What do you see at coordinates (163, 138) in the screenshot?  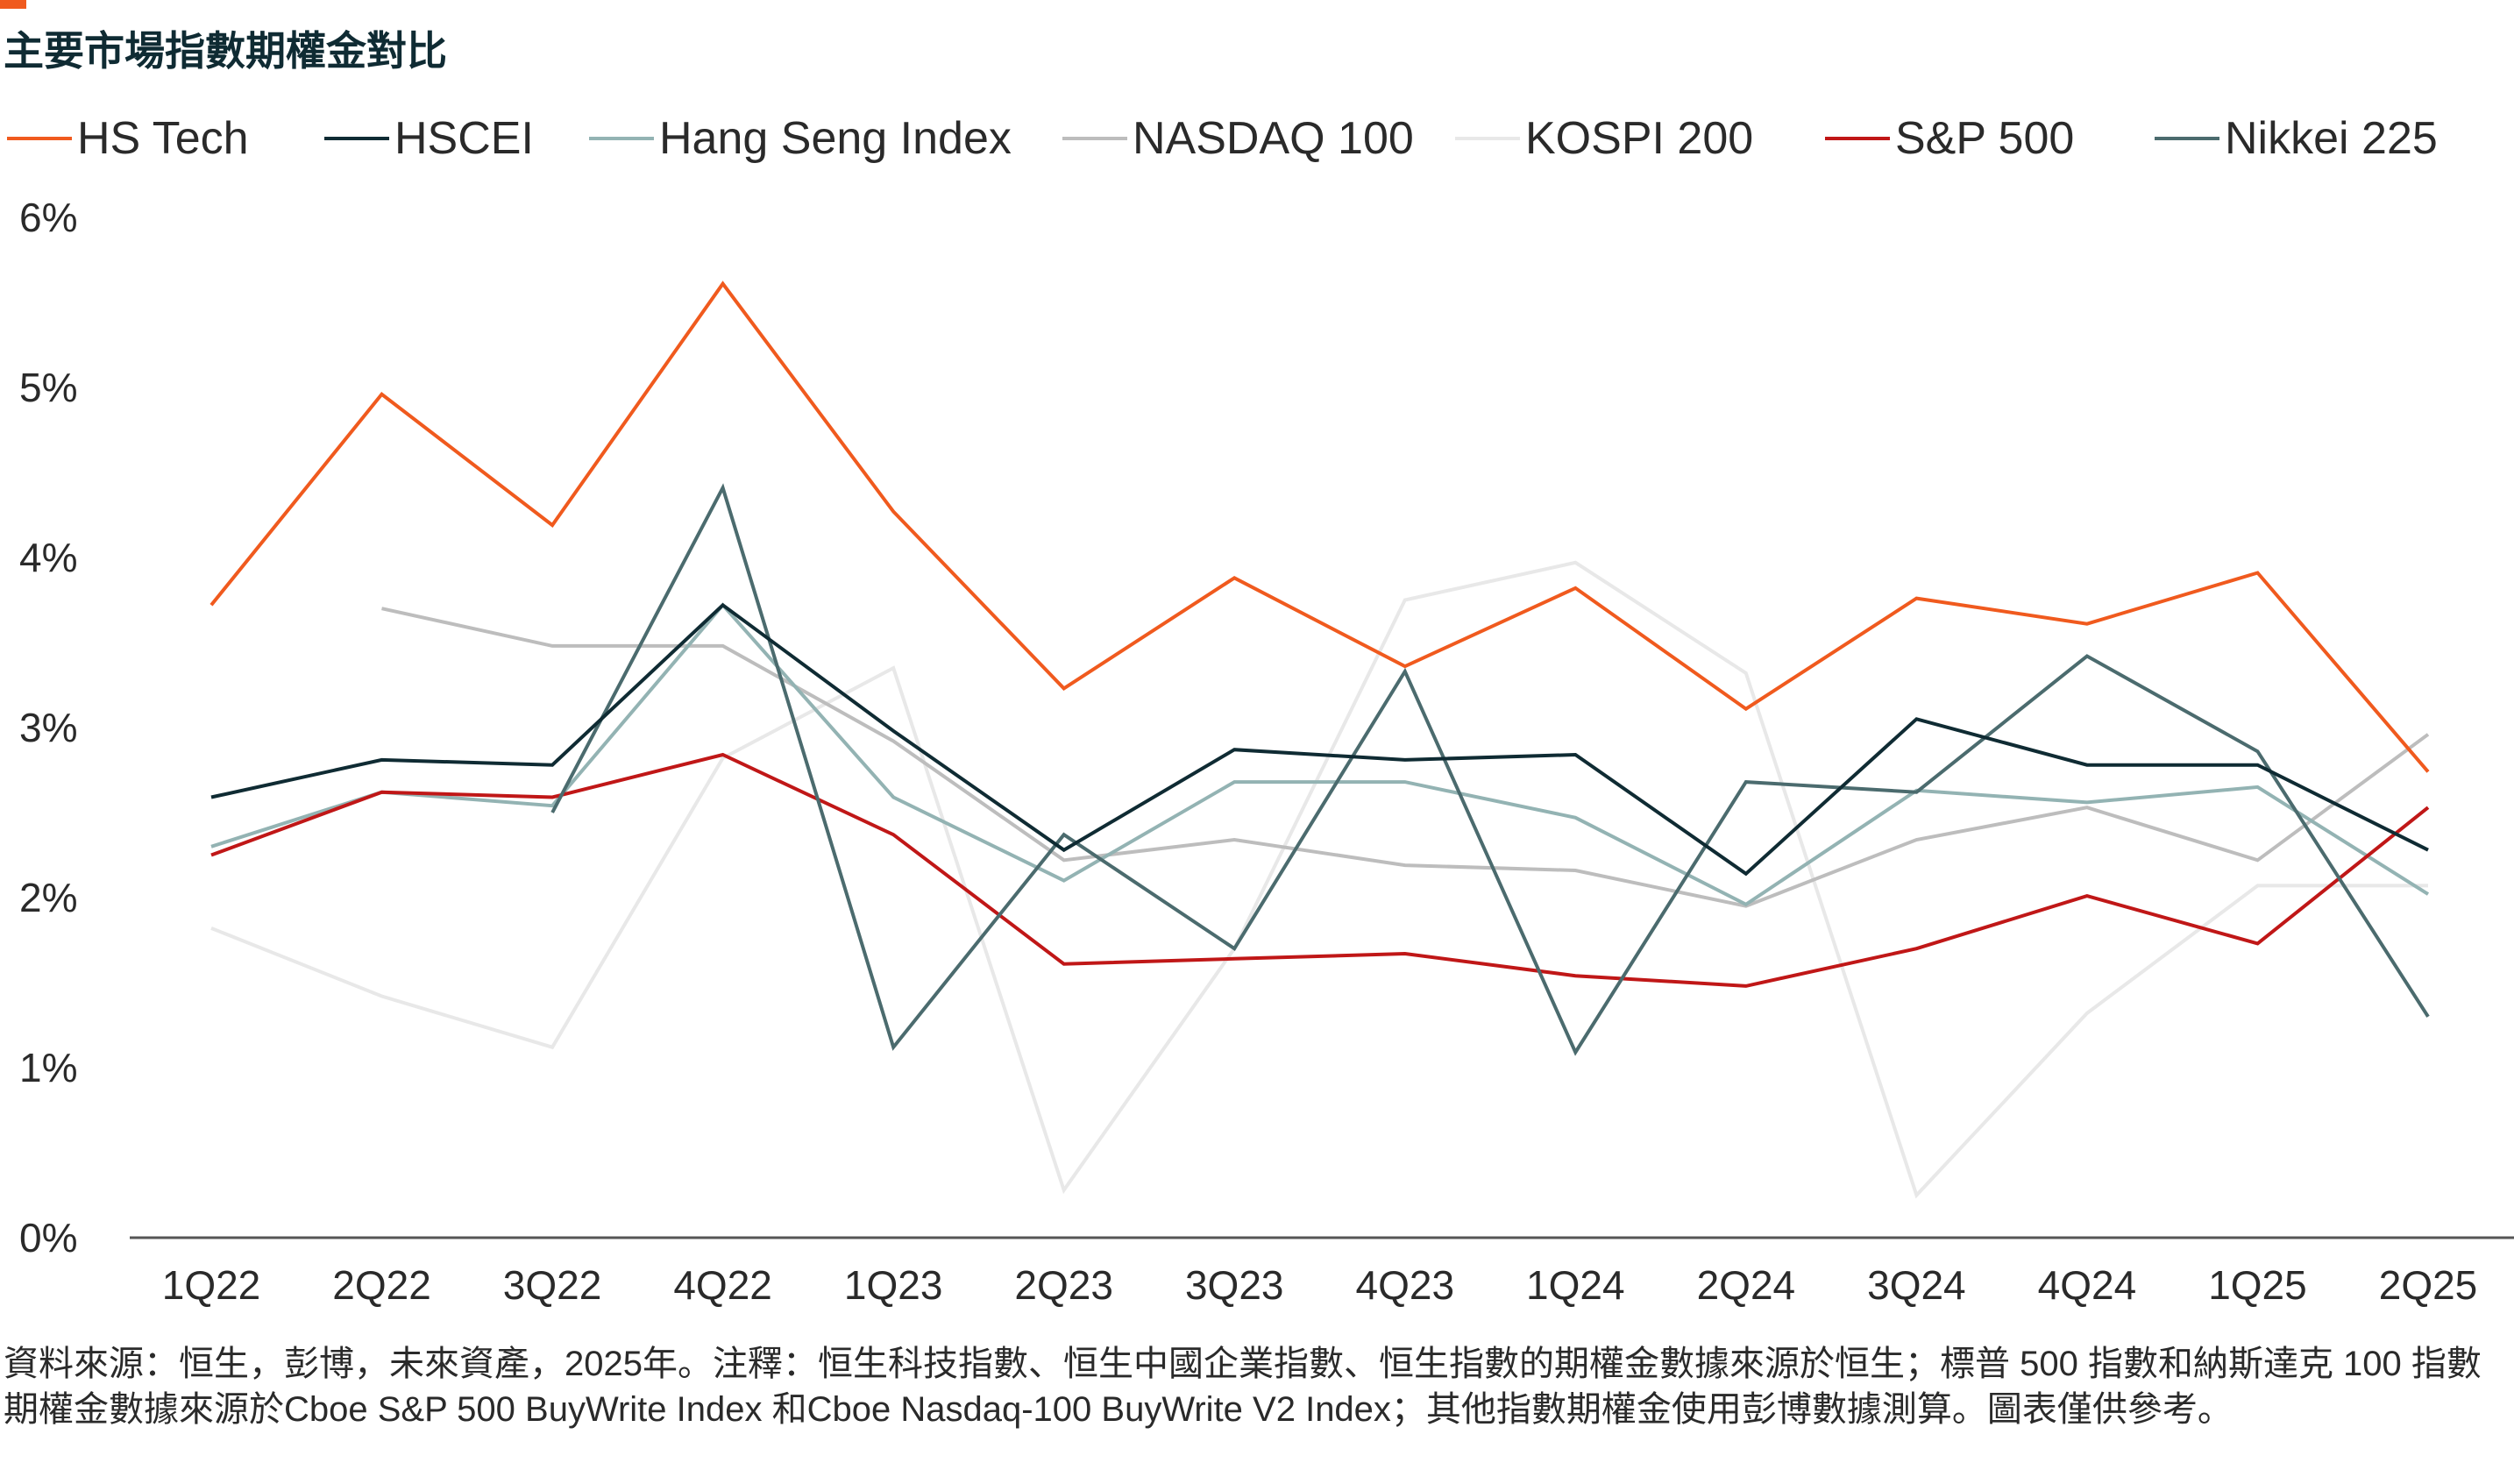 I see `legend-label: HS Tech` at bounding box center [163, 138].